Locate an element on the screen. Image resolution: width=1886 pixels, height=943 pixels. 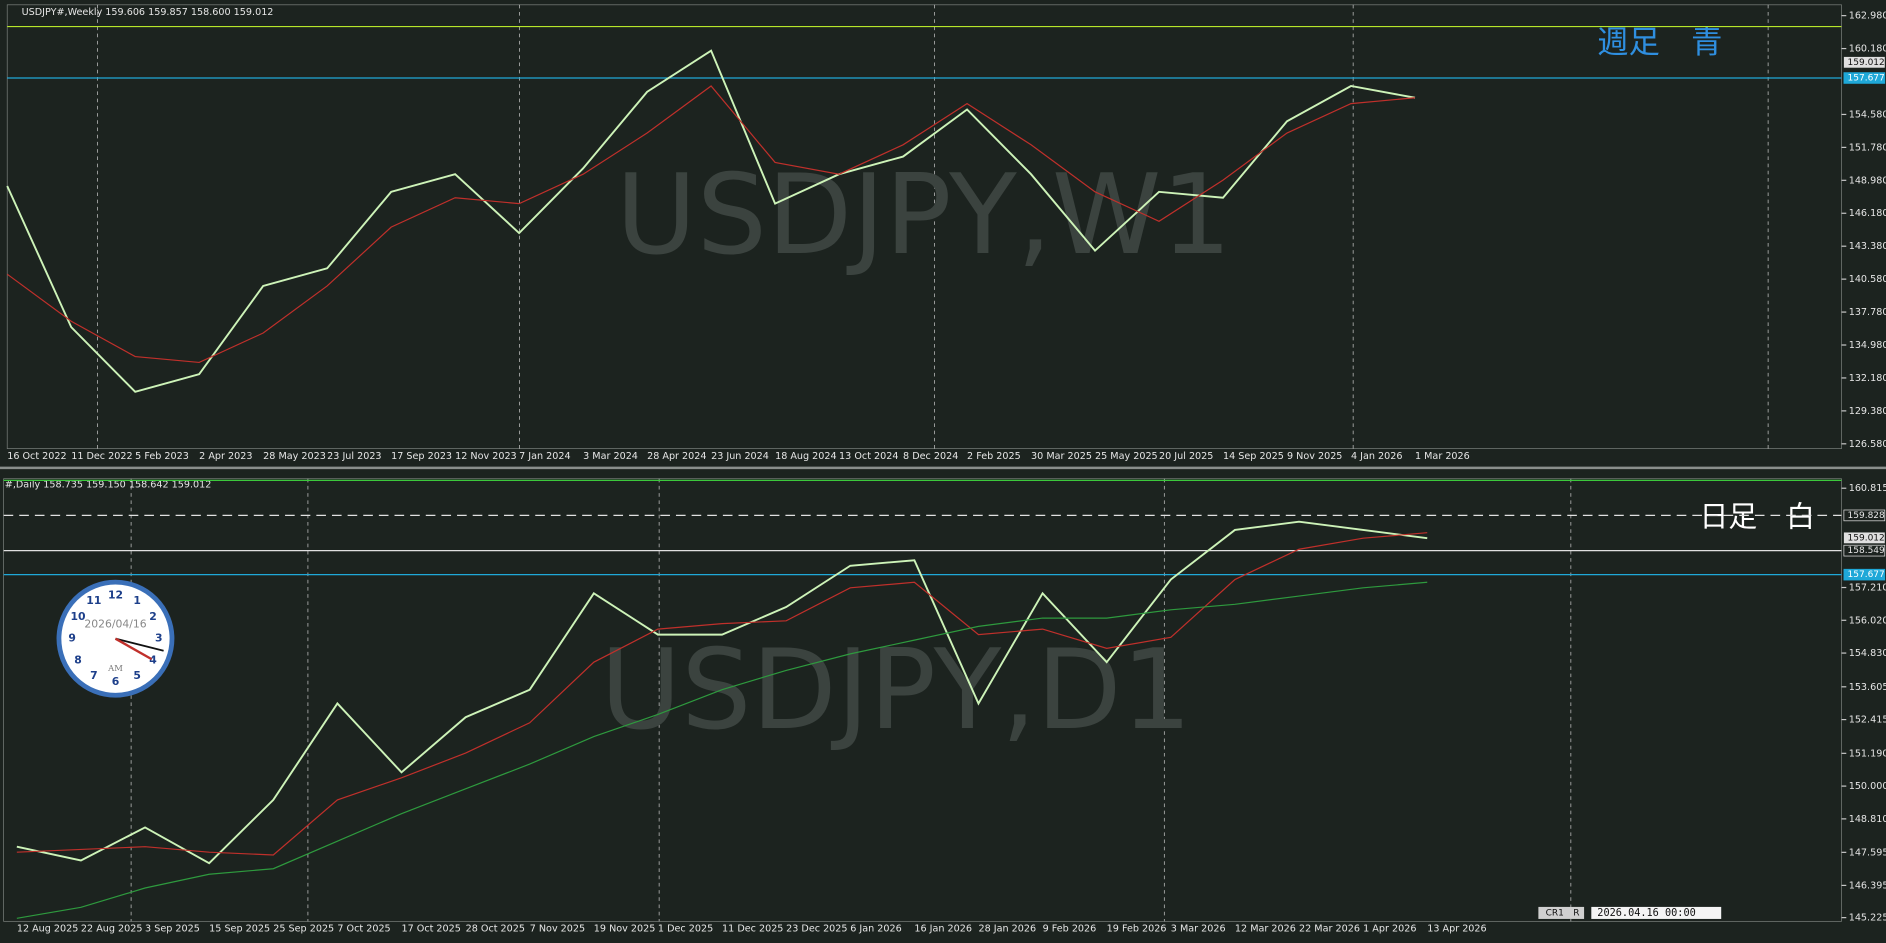
x-tick-label: 3 Sep 2025 is located at coordinates (172, 929).